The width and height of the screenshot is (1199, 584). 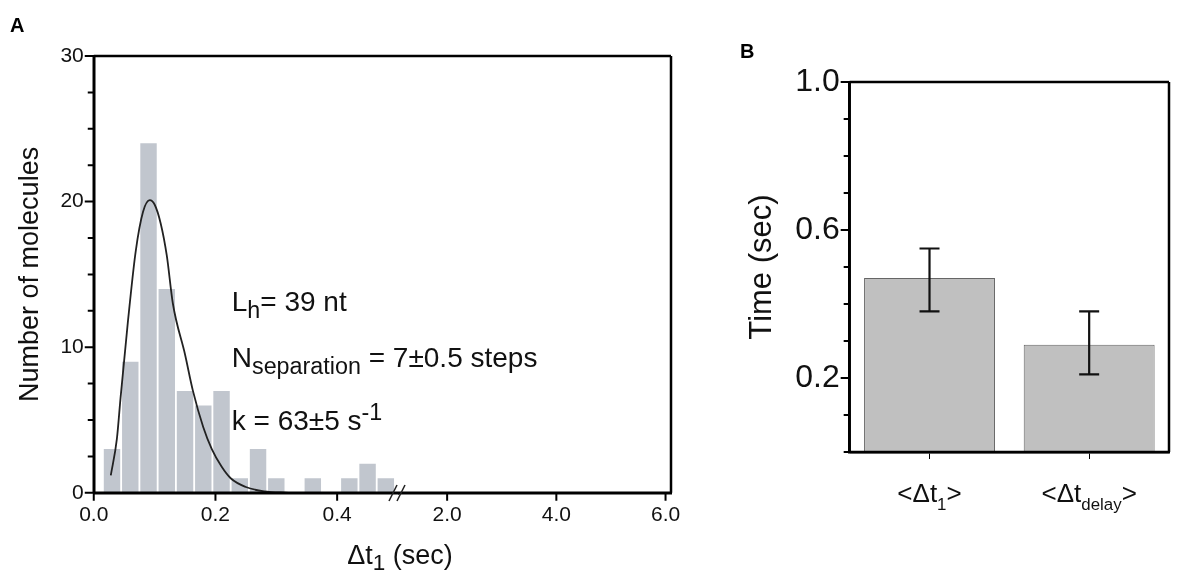 I want to click on y-axis-title: Number of molecules, so click(x=28, y=274).